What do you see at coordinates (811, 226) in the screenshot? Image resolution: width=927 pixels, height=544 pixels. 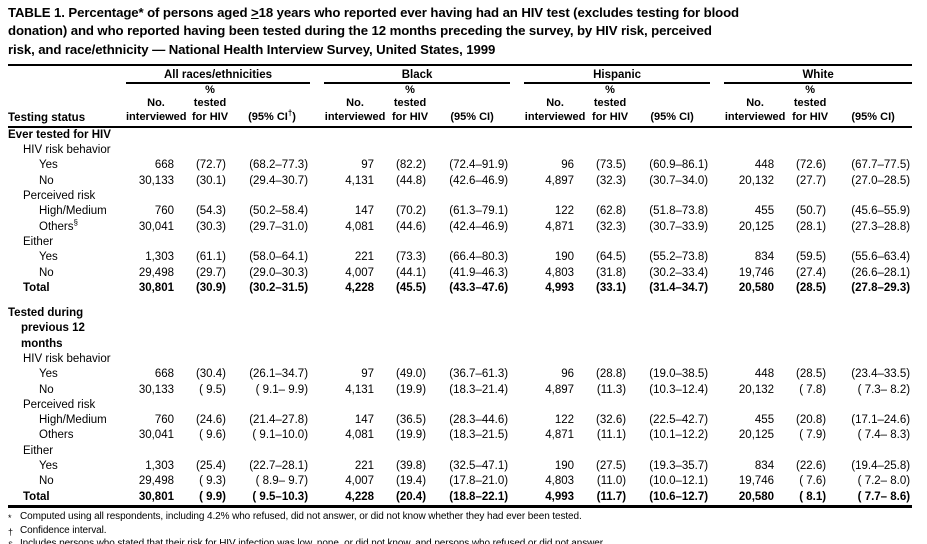 I see `cell-pct: (28.1)` at bounding box center [811, 226].